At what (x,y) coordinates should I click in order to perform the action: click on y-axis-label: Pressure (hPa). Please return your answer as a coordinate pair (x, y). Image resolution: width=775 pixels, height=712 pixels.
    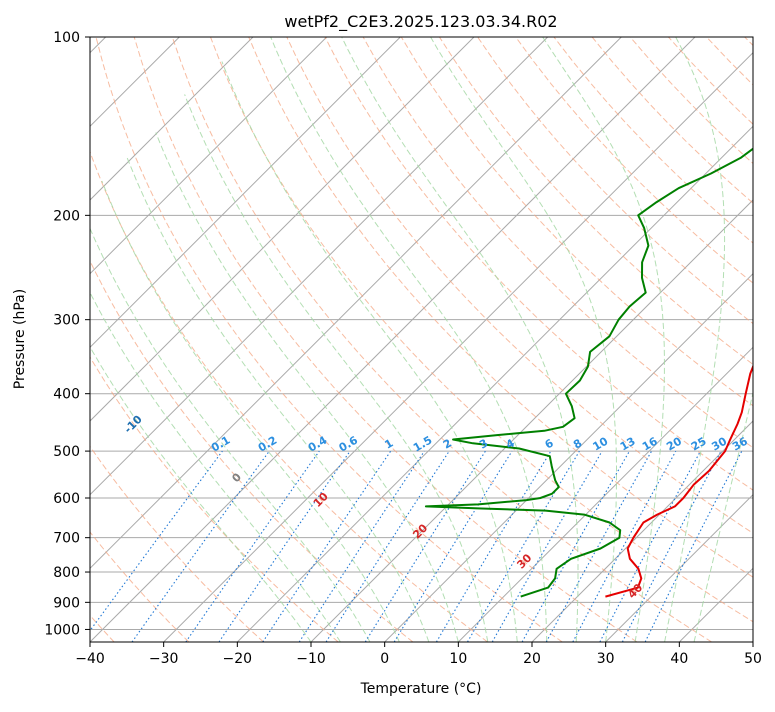
    Looking at the image, I should click on (20, 339).